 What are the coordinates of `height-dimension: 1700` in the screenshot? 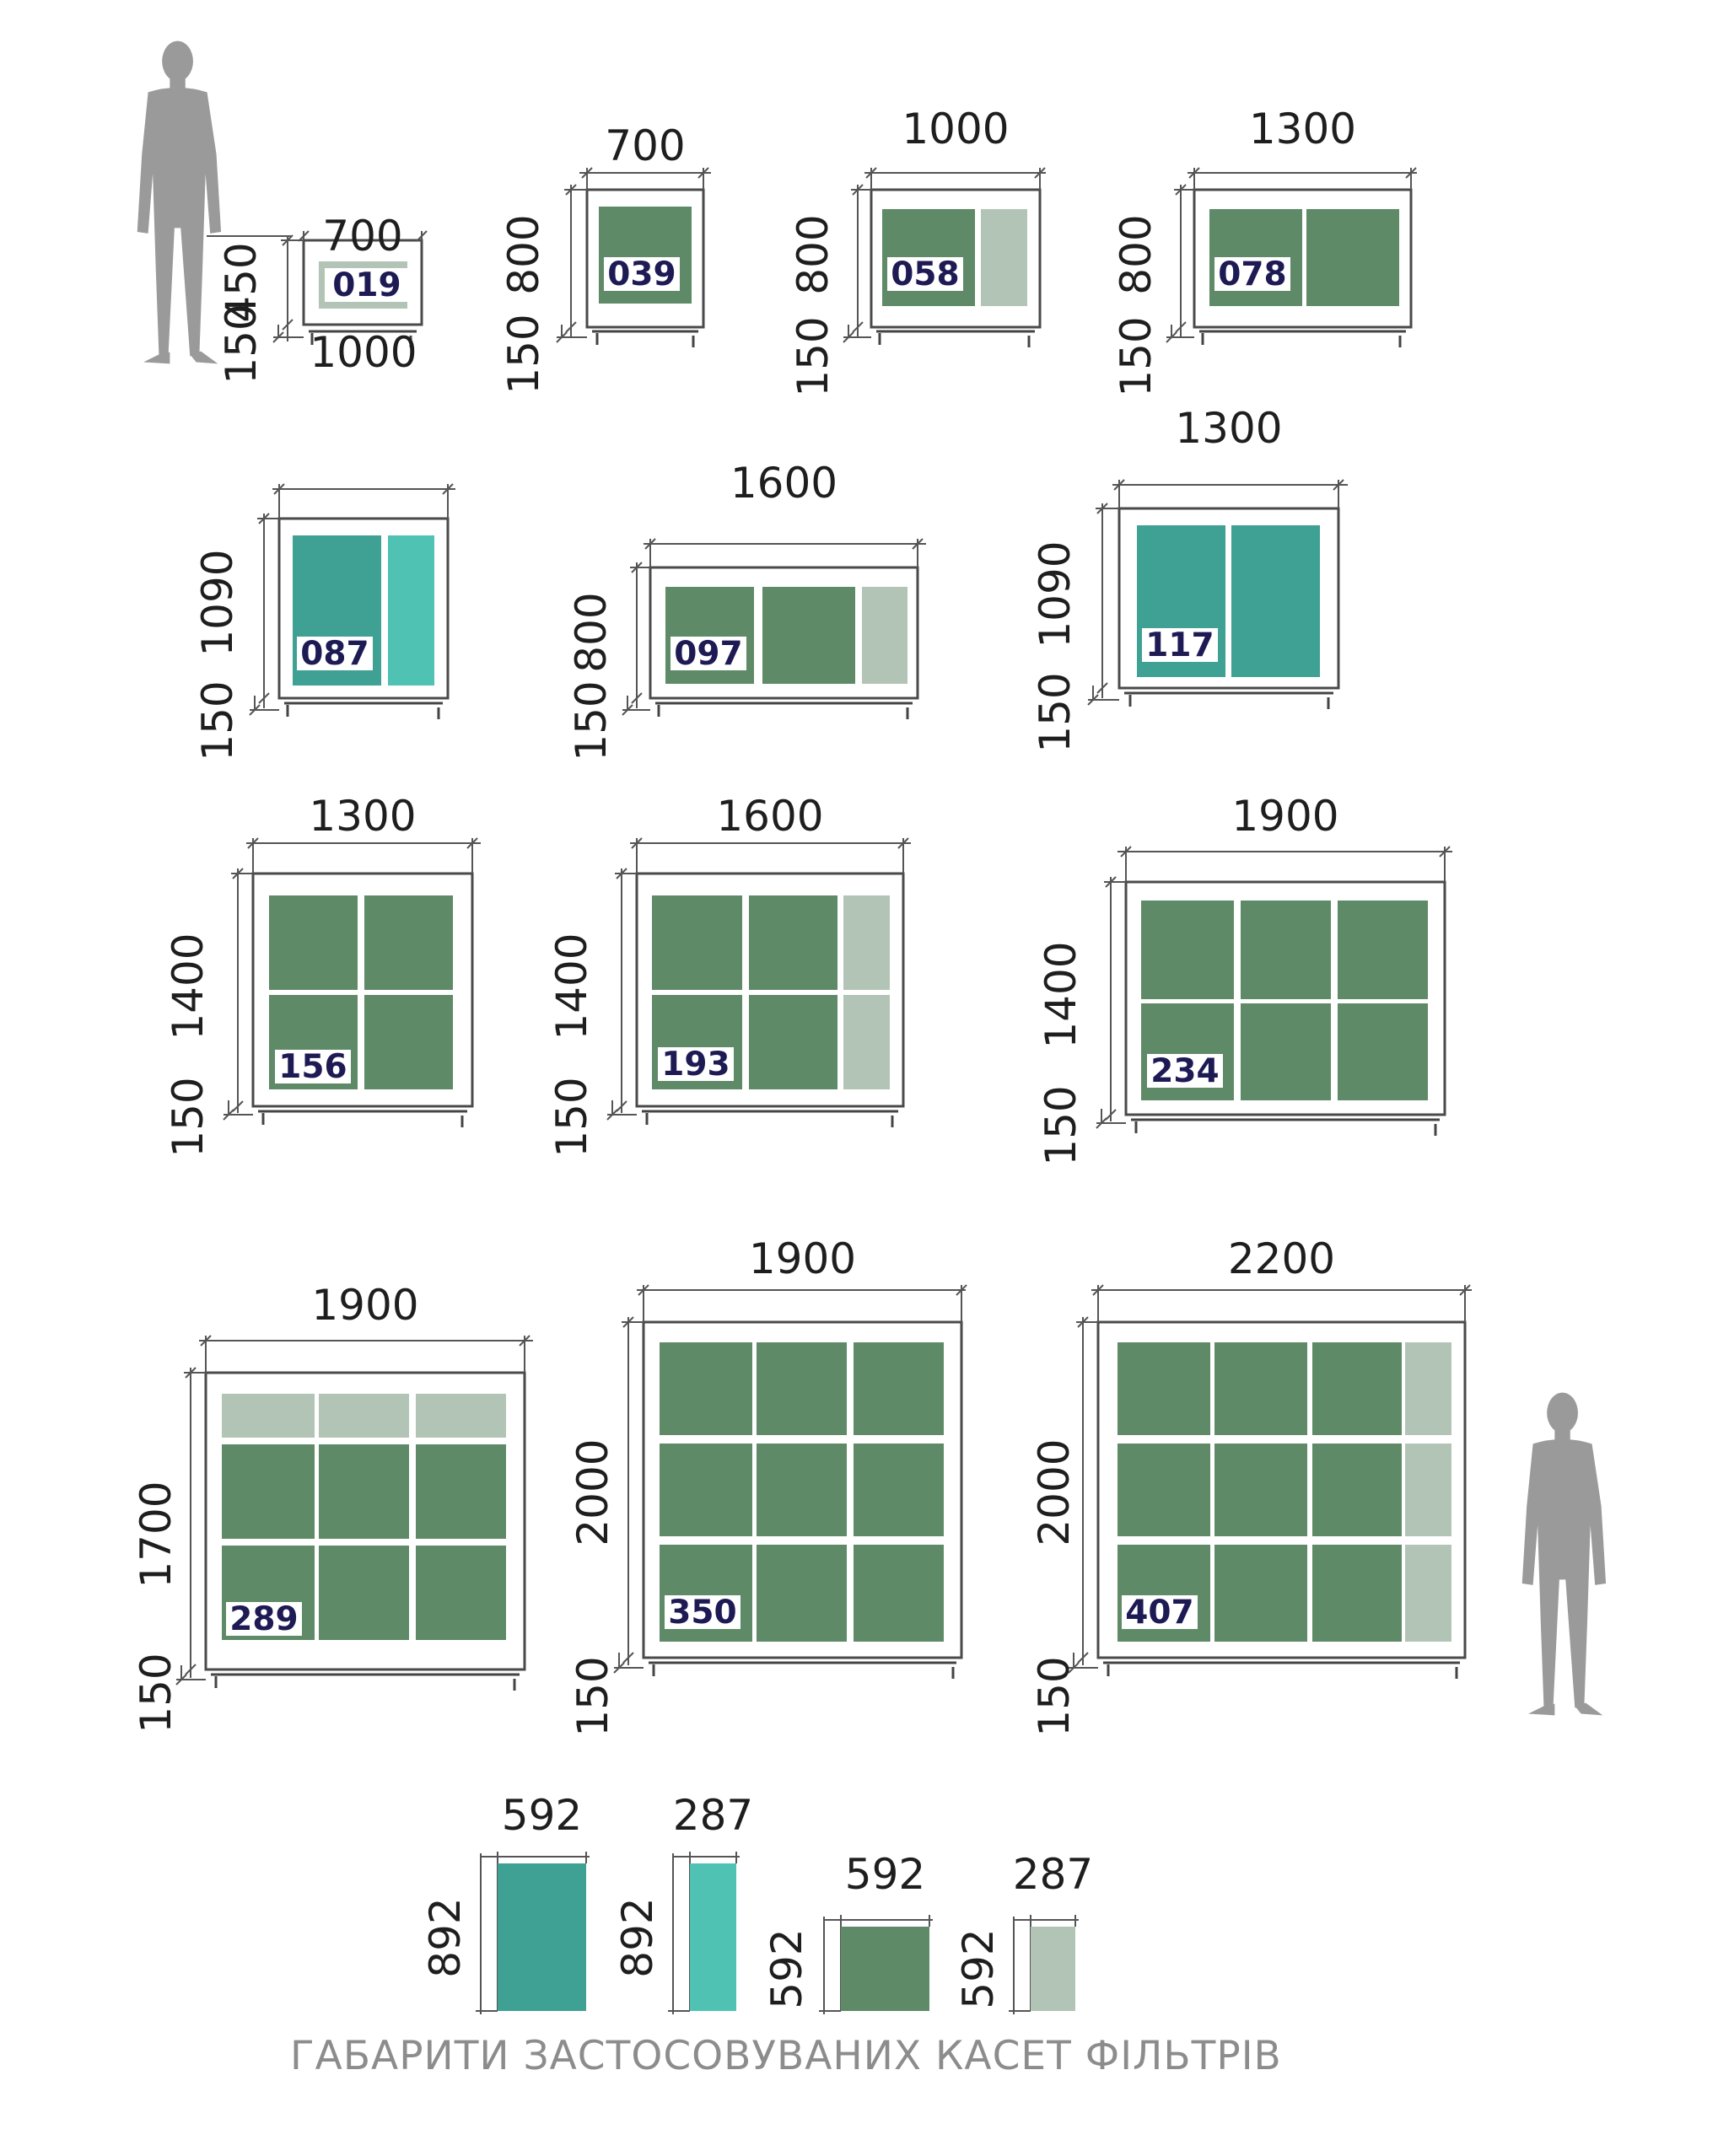 It's located at (156, 1534).